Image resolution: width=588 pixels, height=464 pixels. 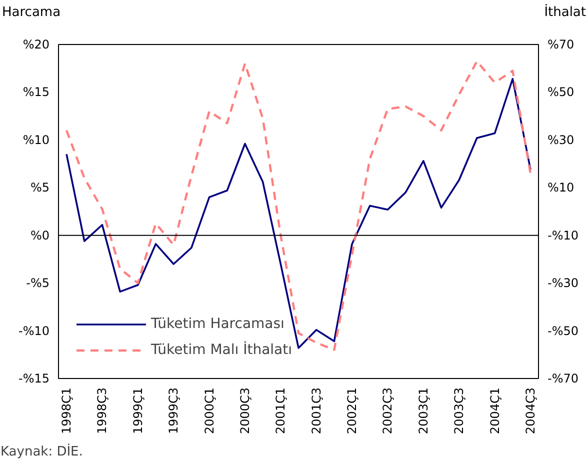 I want to click on x-tick-label: 2003Ç1, so click(x=423, y=410).